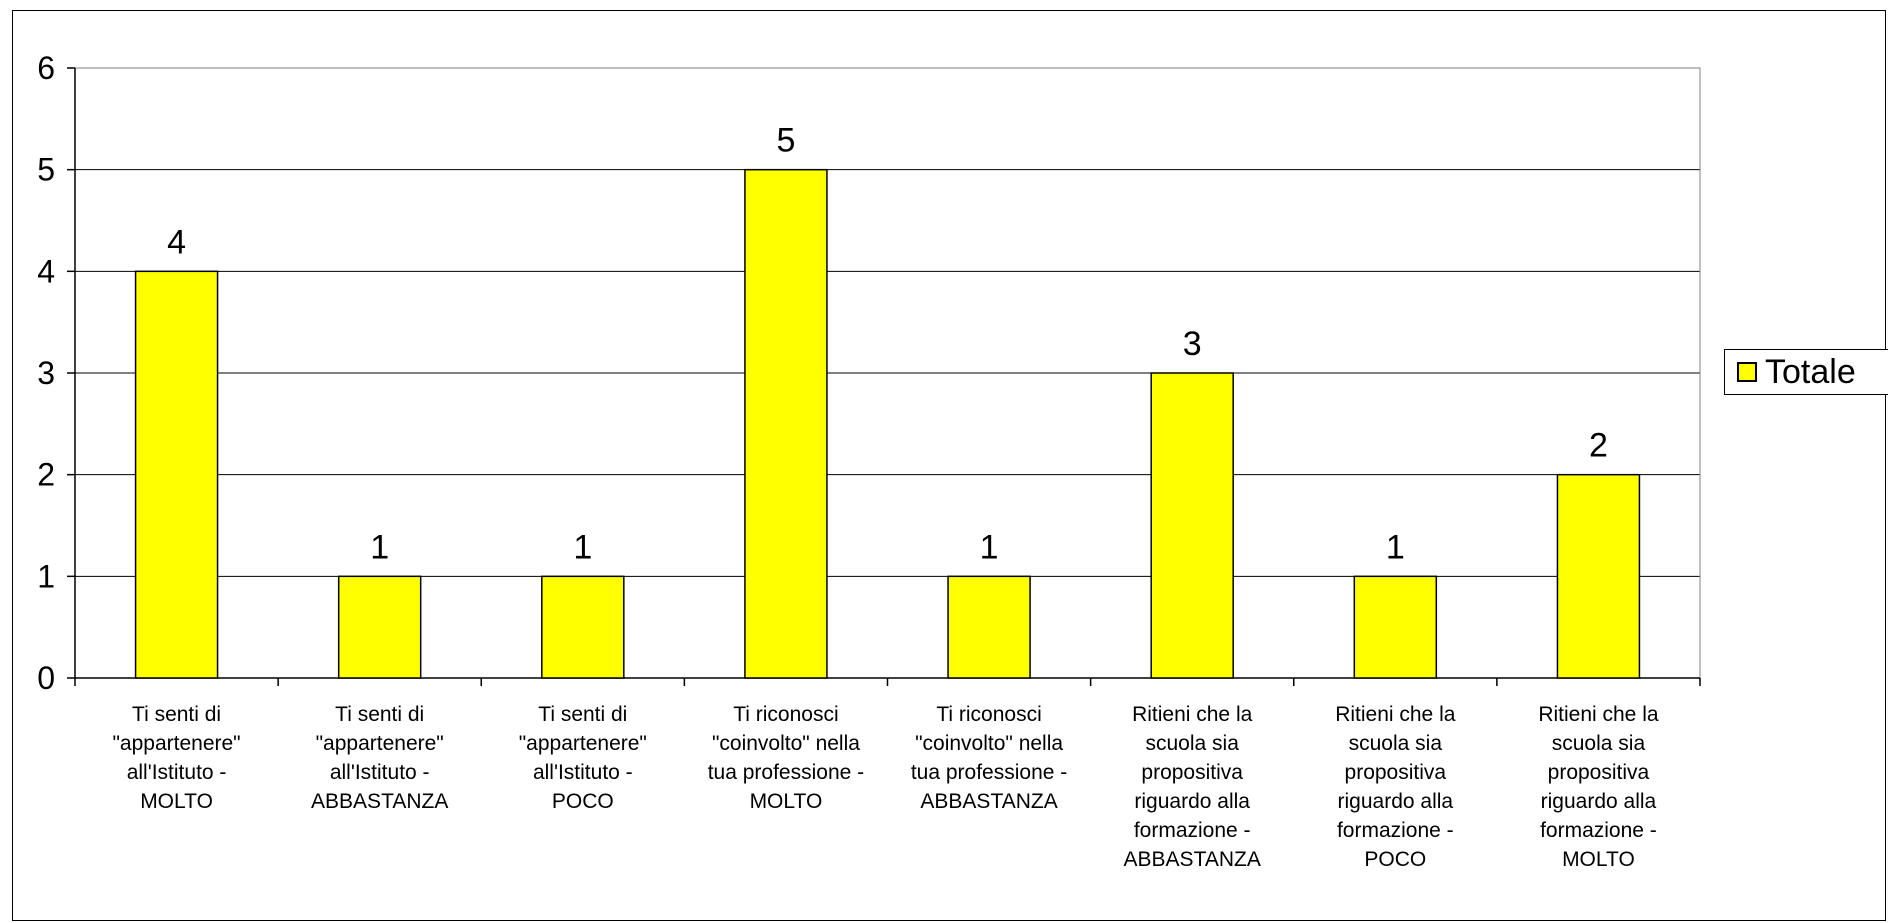 The width and height of the screenshot is (1888, 923). What do you see at coordinates (46, 170) in the screenshot?
I see `y-tick-label: 5` at bounding box center [46, 170].